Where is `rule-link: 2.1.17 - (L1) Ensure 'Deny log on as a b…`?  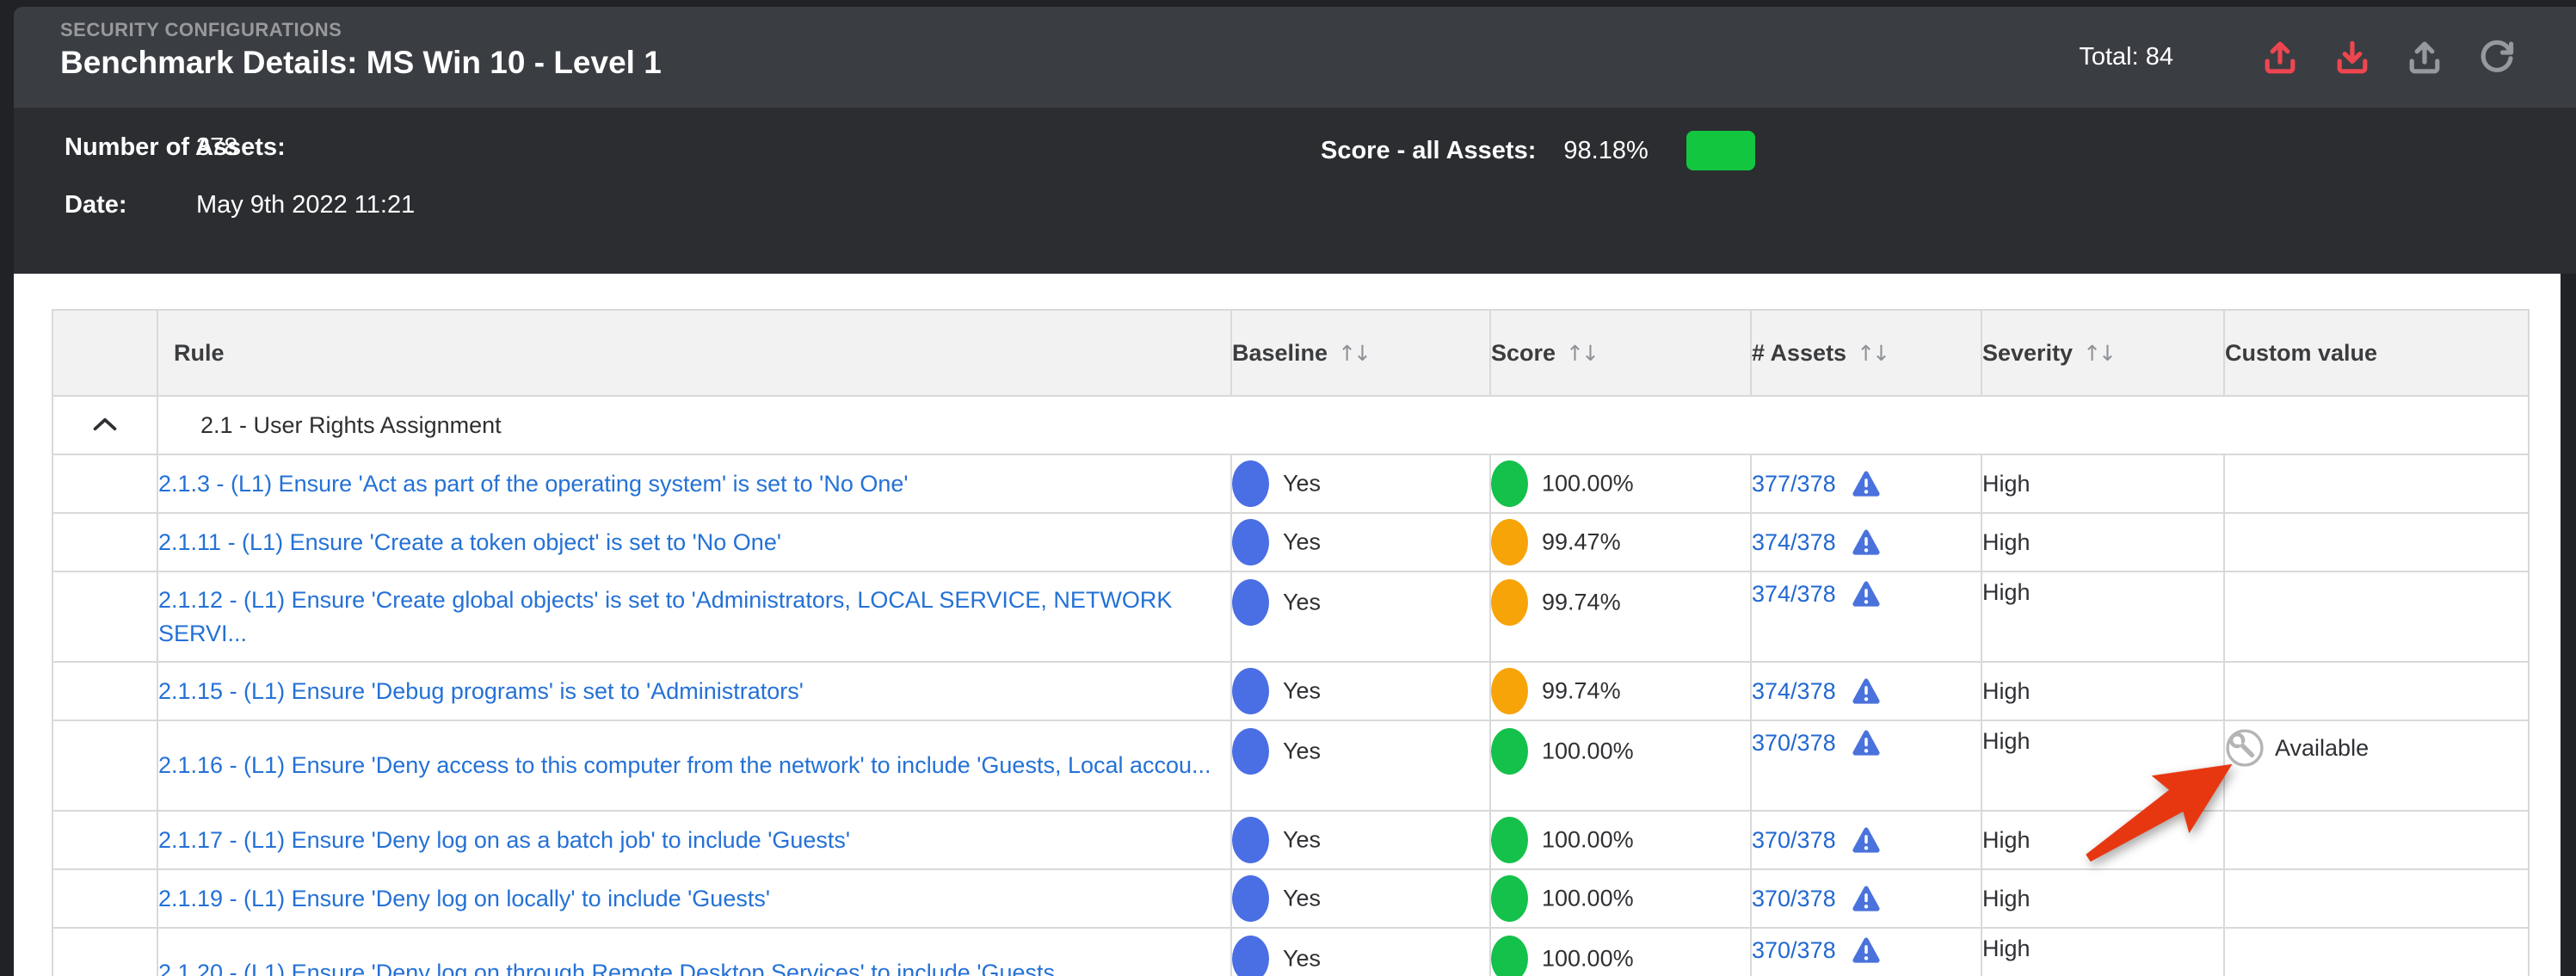 rule-link: 2.1.17 - (L1) Ensure 'Deny log on as a b… is located at coordinates (505, 839).